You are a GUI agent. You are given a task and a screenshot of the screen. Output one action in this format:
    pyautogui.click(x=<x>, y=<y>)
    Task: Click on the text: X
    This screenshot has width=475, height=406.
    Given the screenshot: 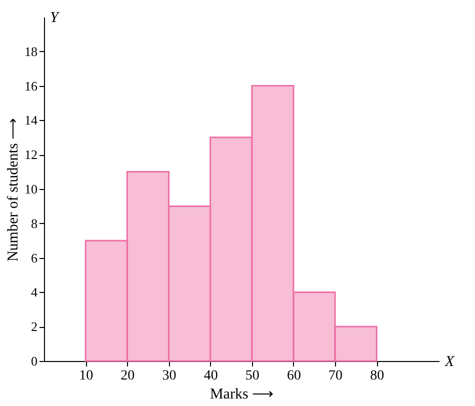 What is the action you would take?
    pyautogui.click(x=449, y=362)
    